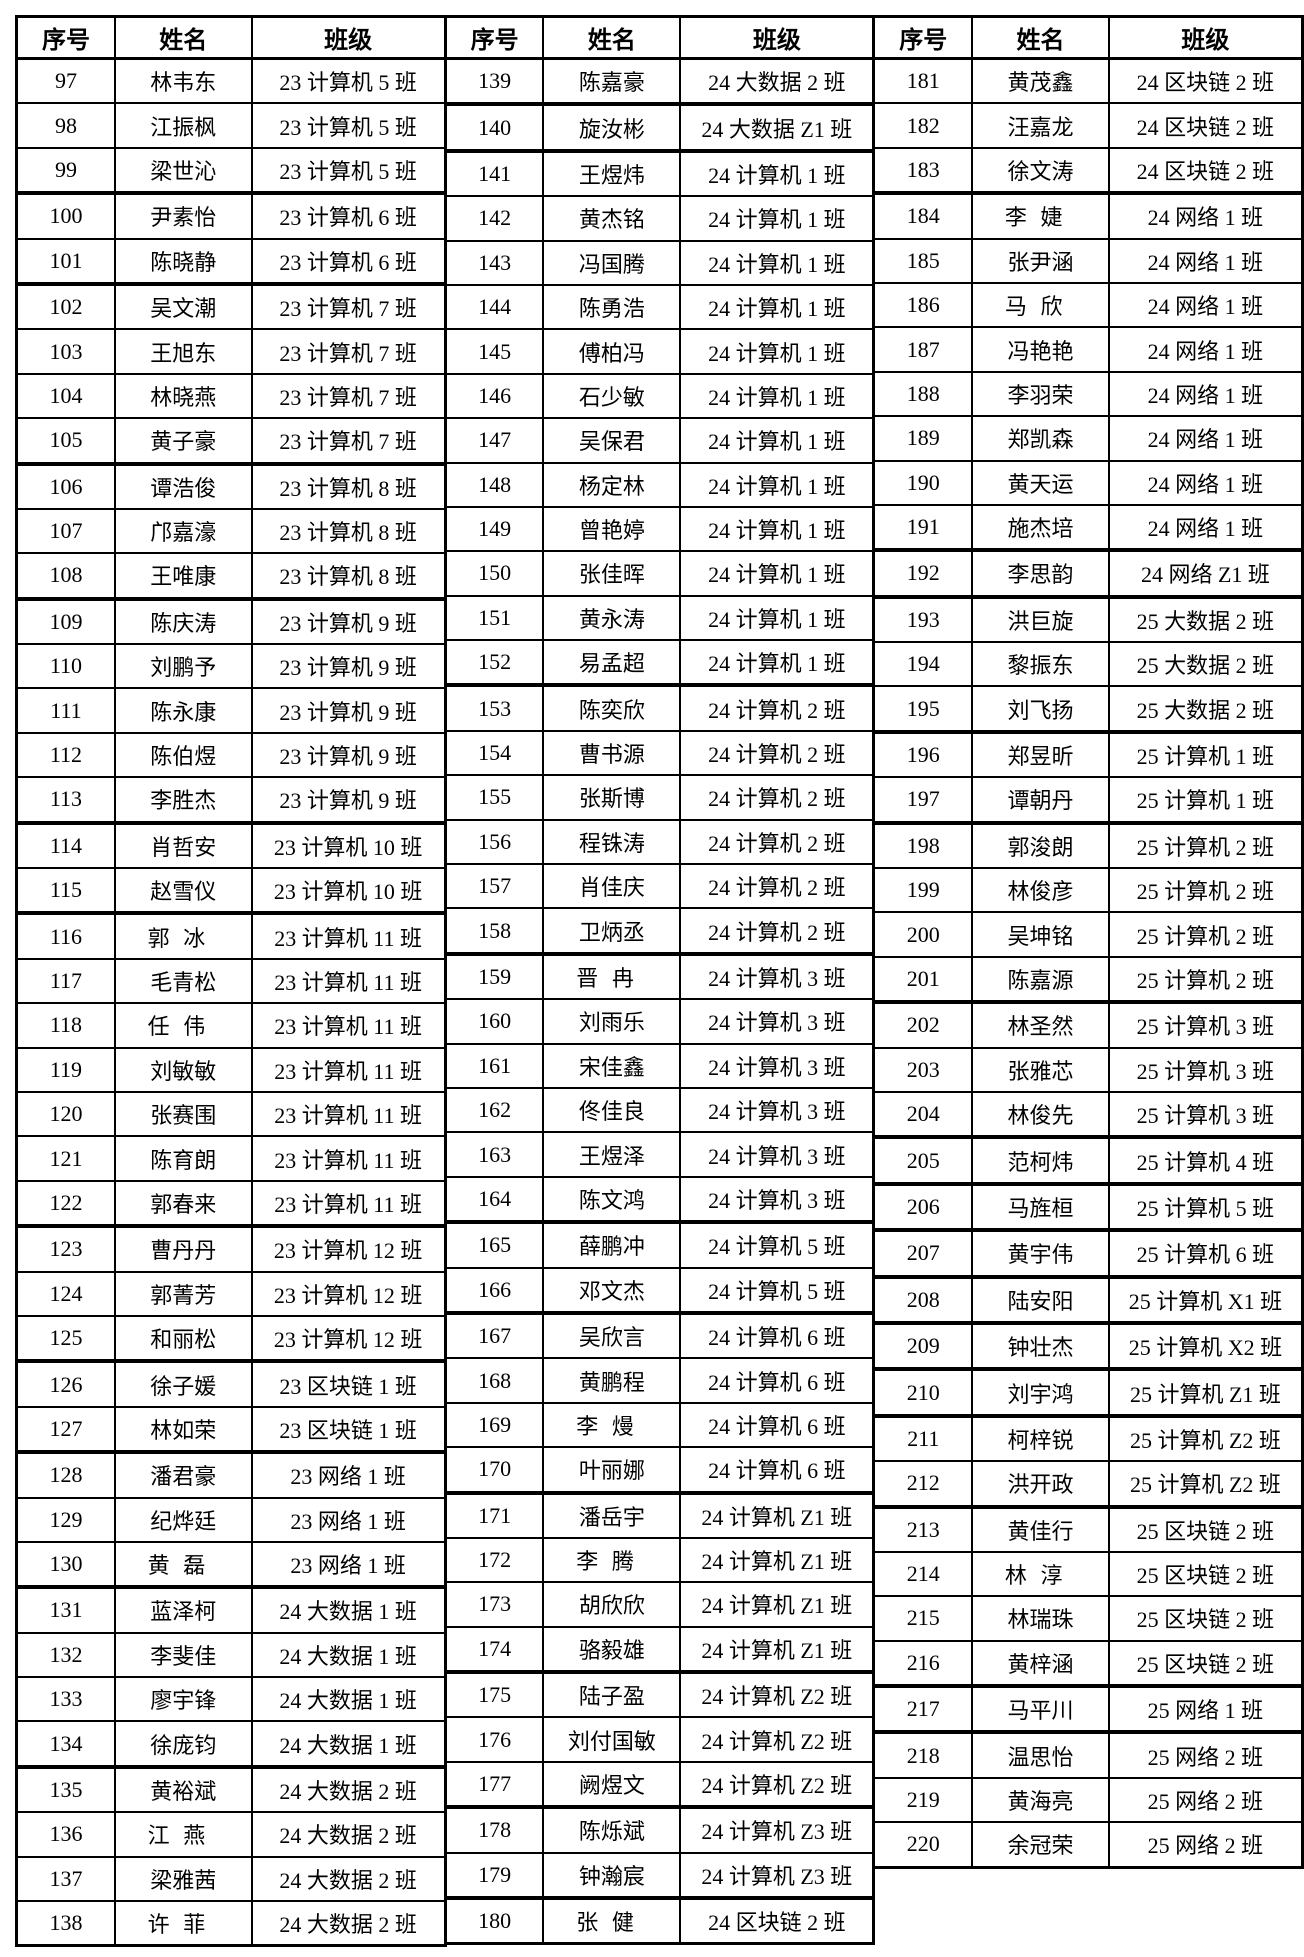  Describe the element at coordinates (65, 215) in the screenshot. I see `serial-cell: 100` at that location.